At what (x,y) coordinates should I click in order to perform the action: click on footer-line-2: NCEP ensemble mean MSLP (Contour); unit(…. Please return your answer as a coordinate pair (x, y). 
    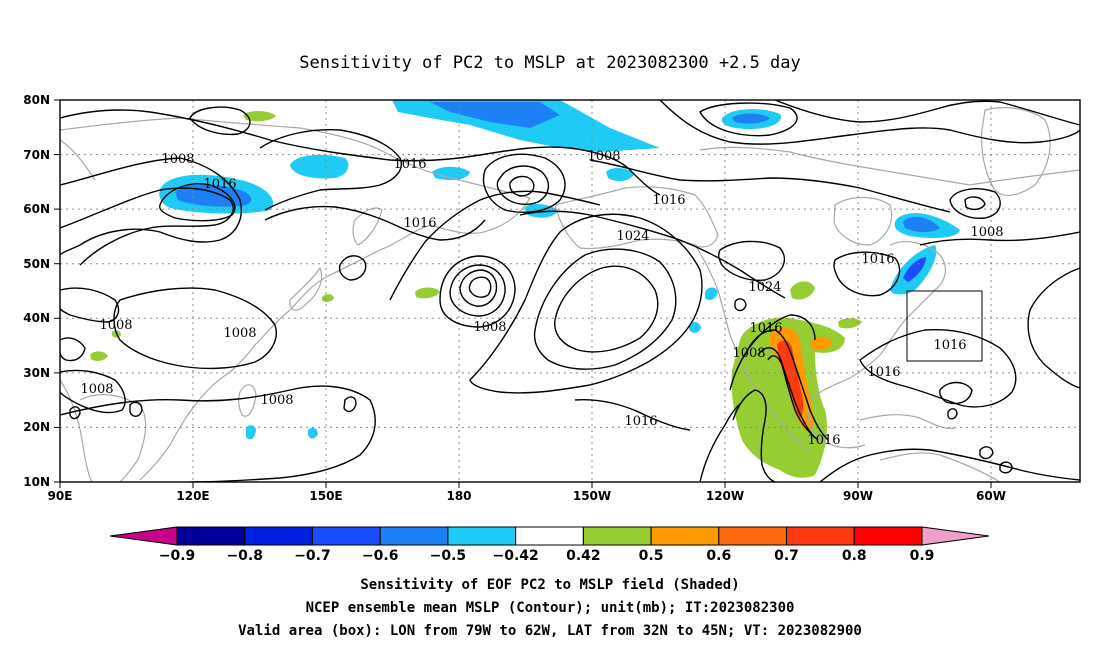
    Looking at the image, I should click on (550, 608).